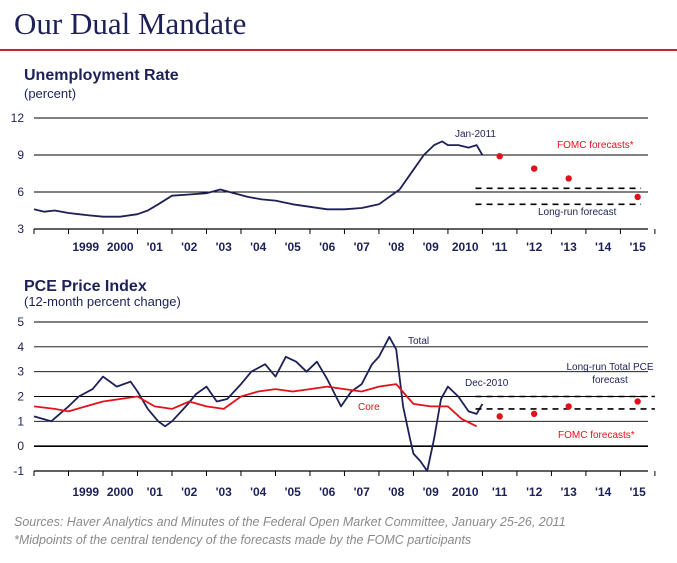  I want to click on y-tick-label: 4, so click(20, 347).